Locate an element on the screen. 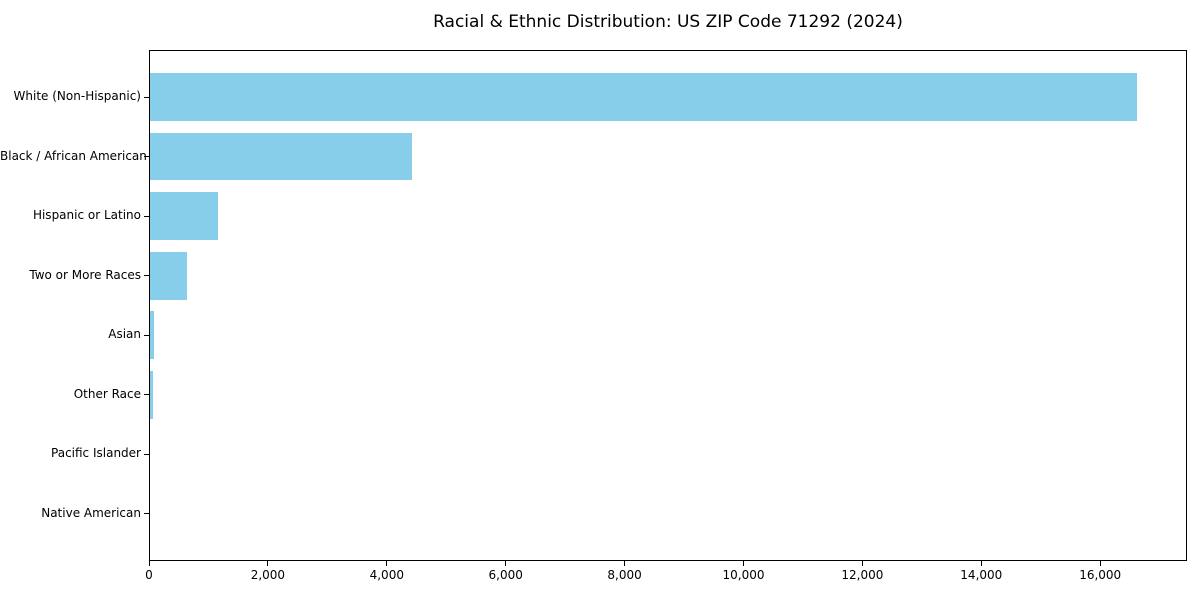 This screenshot has height=600, width=1200. x-tick-label: 10,000 is located at coordinates (743, 575).